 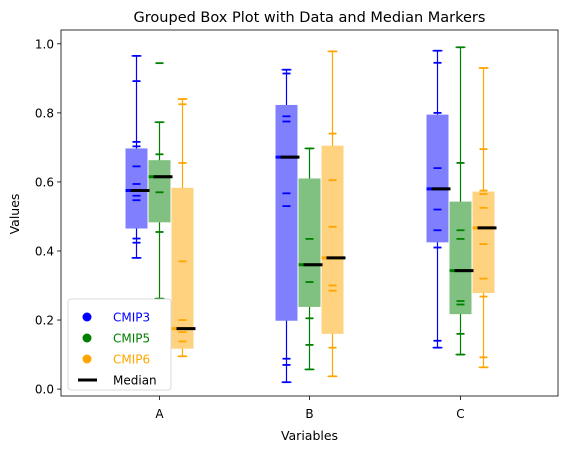 I want to click on x-axis-ticks: A B C, so click(x=310, y=408).